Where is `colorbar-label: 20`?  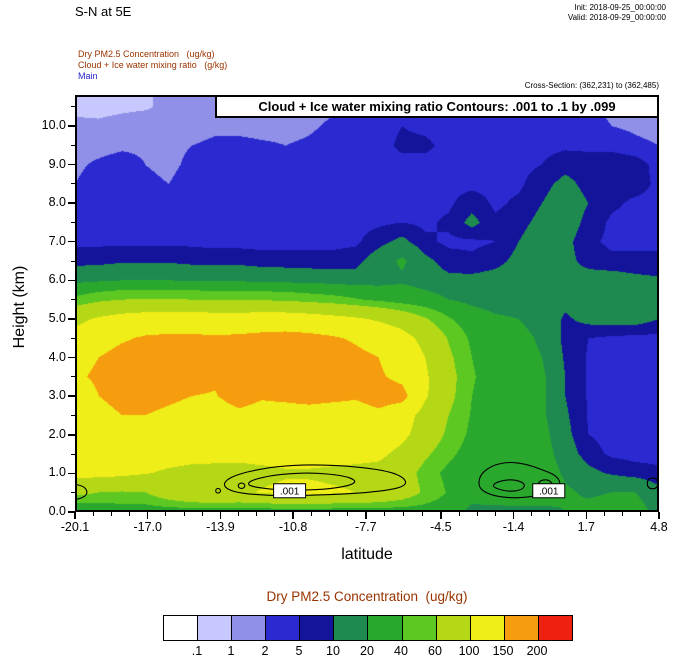
colorbar-label: 20 is located at coordinates (367, 651).